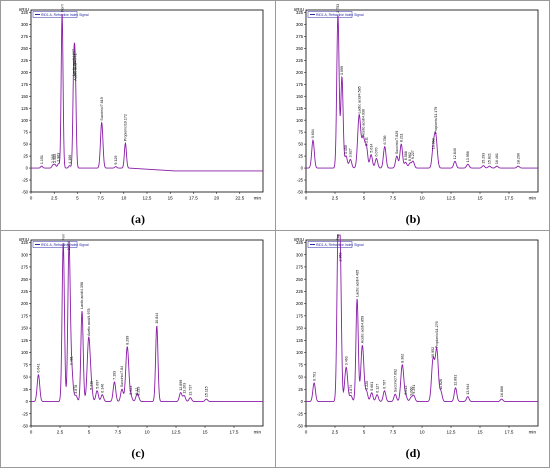  I want to click on peak-label: 8.211, so click(401, 137).